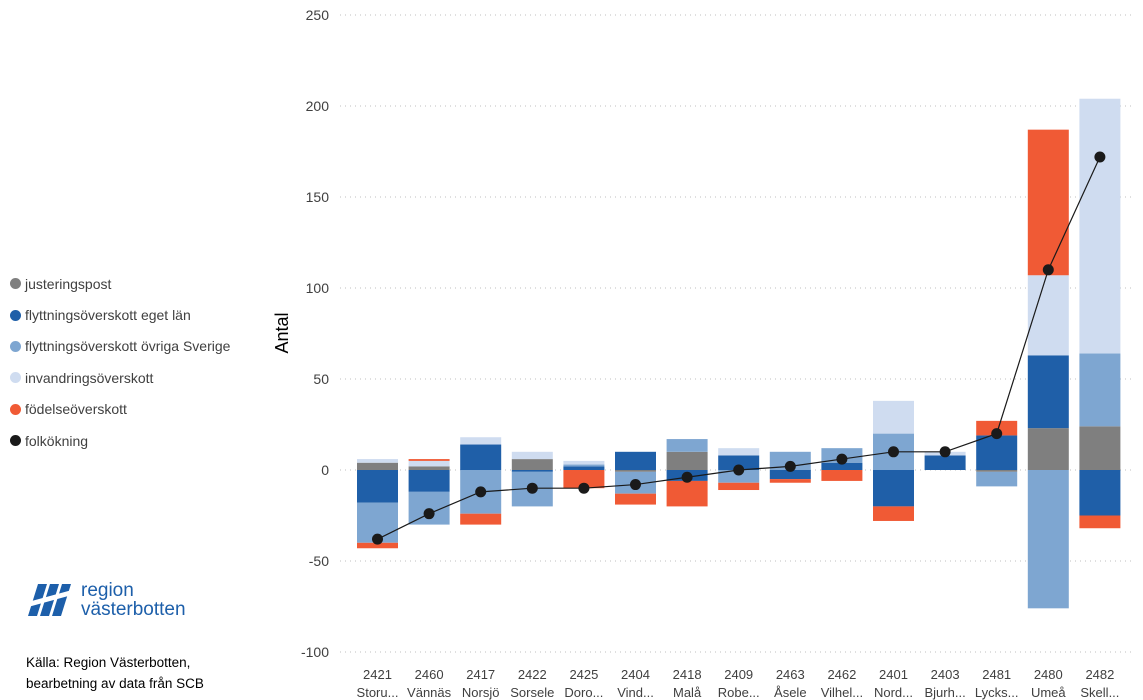 This screenshot has height=700, width=1143. What do you see at coordinates (108, 662) in the screenshot?
I see `source-line-1: Källa: Region Västerbotten,` at bounding box center [108, 662].